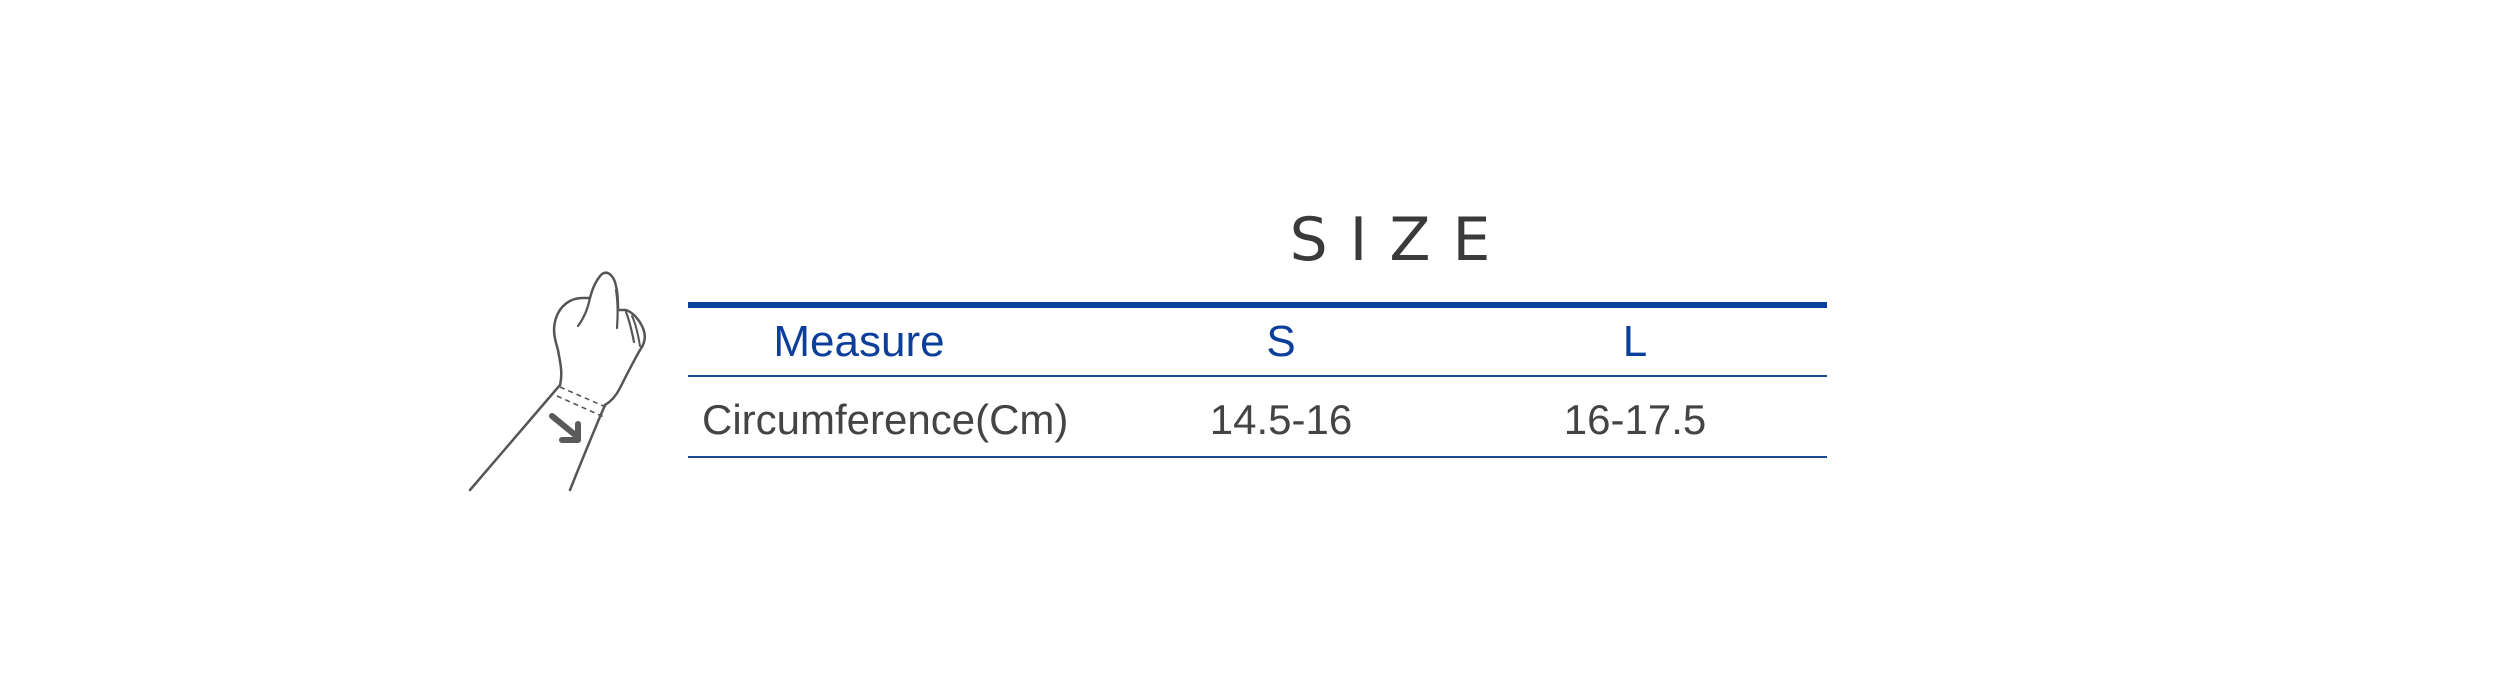  Describe the element at coordinates (1401, 240) in the screenshot. I see `size-title: SIZE` at that location.